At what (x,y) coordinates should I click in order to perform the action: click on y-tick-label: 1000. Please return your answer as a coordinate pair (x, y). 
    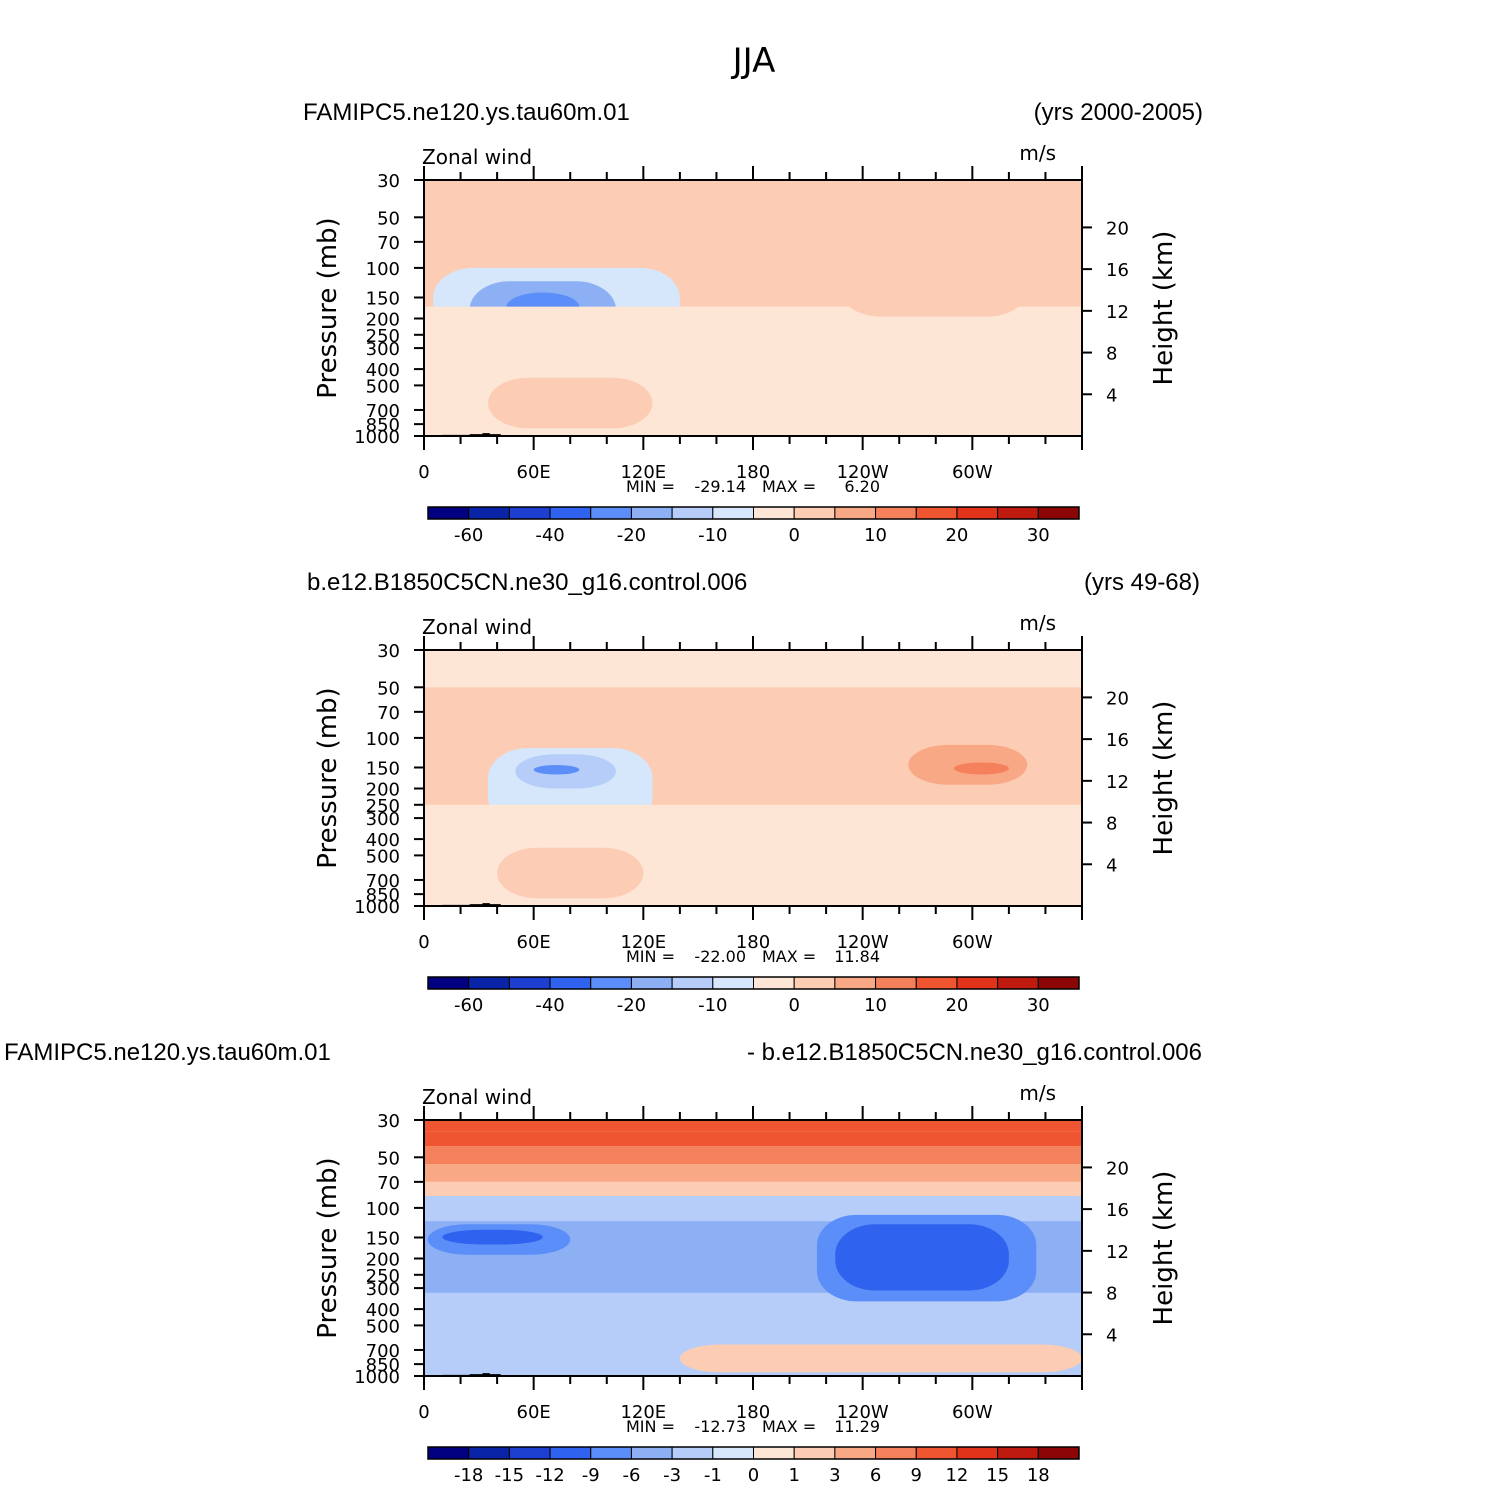
    Looking at the image, I should click on (377, 907).